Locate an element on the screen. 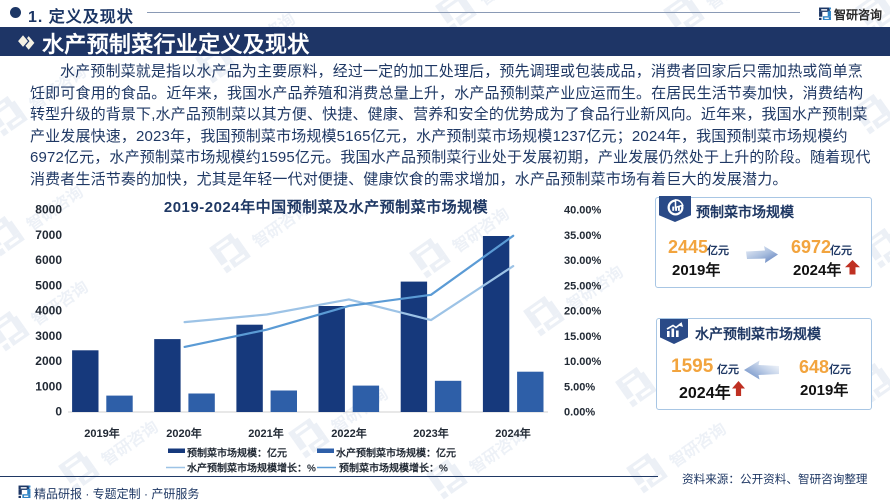 Image resolution: width=890 pixels, height=500 pixels. svg-text: 6000 is located at coordinates (48, 260).